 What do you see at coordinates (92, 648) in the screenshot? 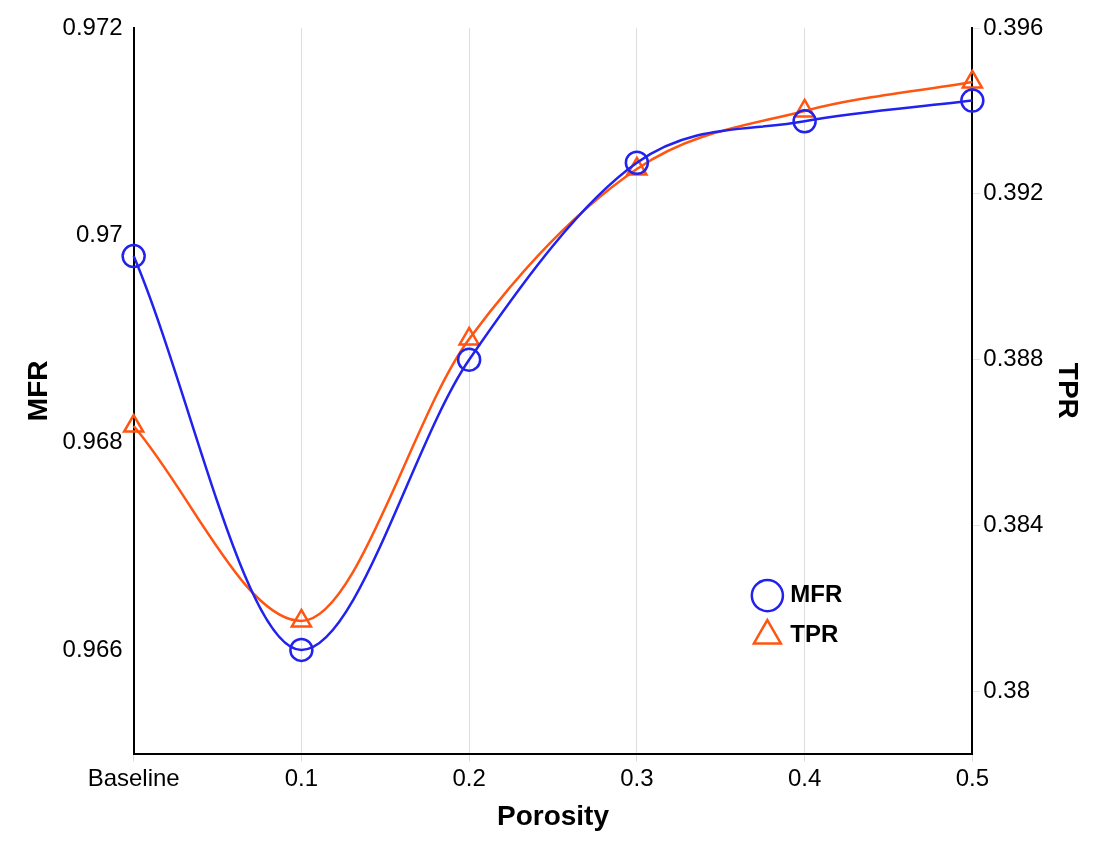
I see `y-tick-label: 0.966` at bounding box center [92, 648].